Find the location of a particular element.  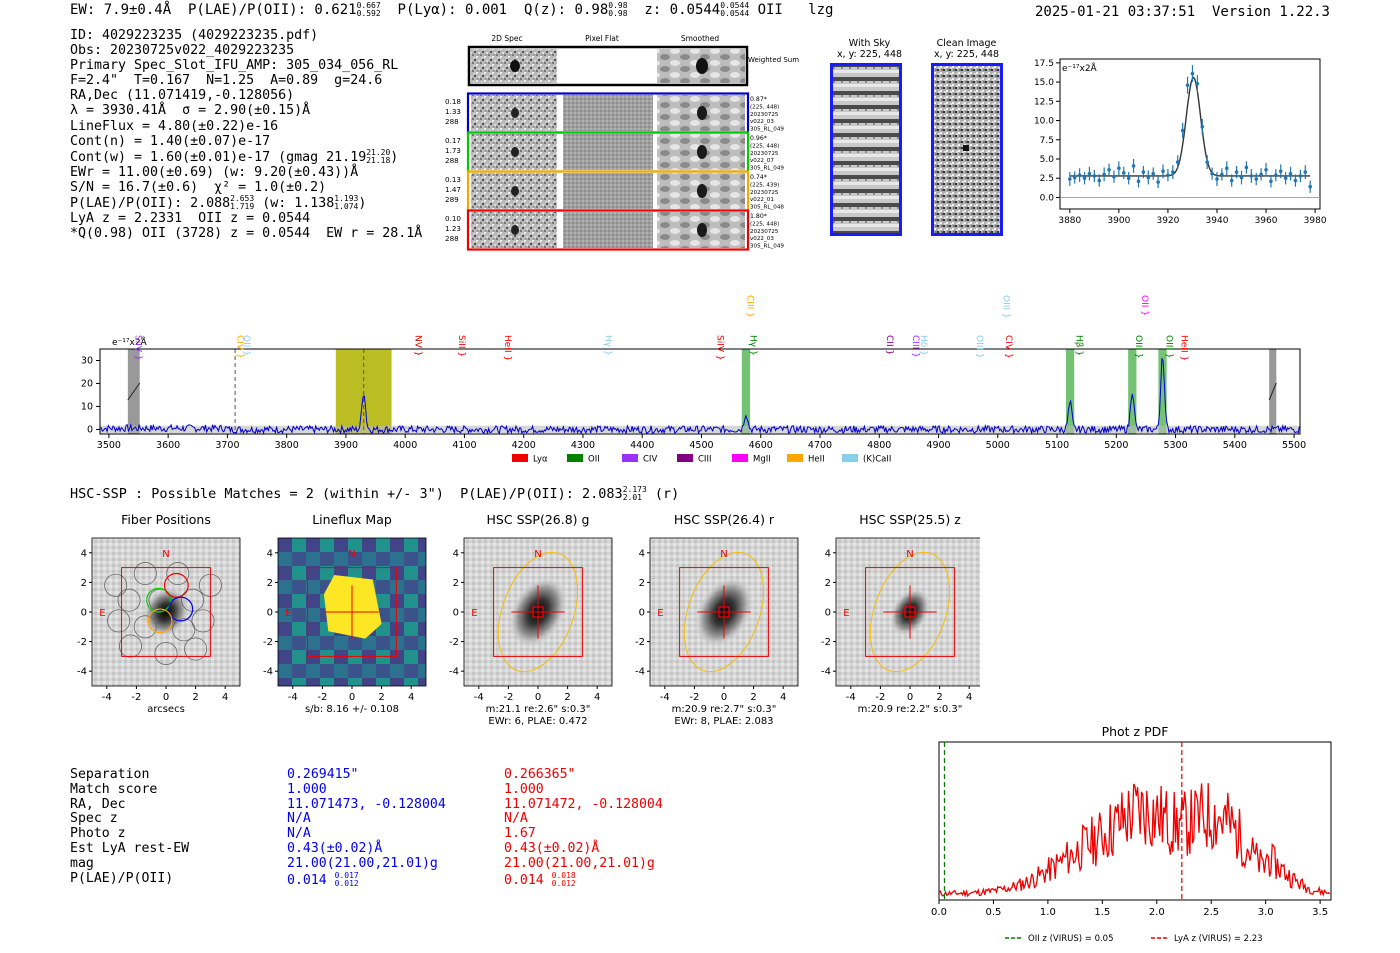

panel-xtick-label: 0 is located at coordinates (166, 697).